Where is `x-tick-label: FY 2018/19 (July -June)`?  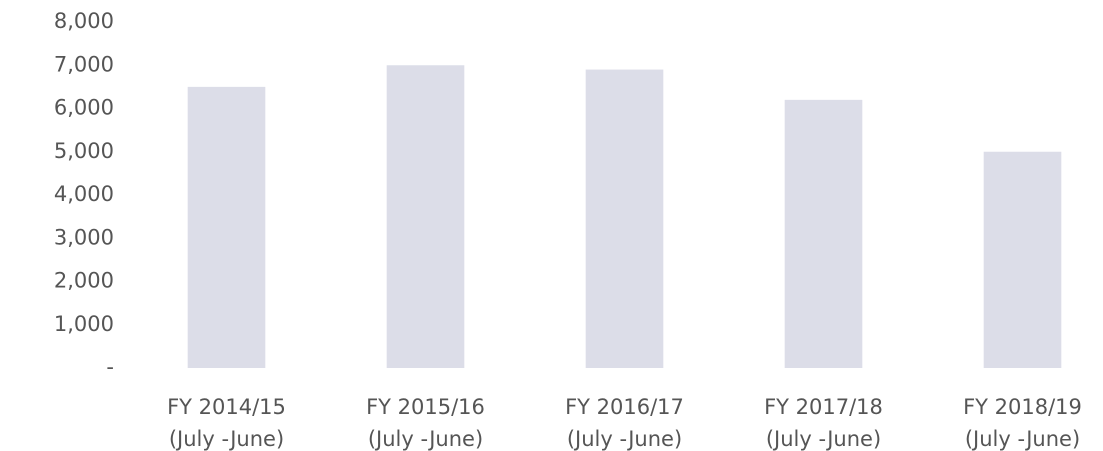
x-tick-label: FY 2018/19 (July -June) is located at coordinates (1022, 423).